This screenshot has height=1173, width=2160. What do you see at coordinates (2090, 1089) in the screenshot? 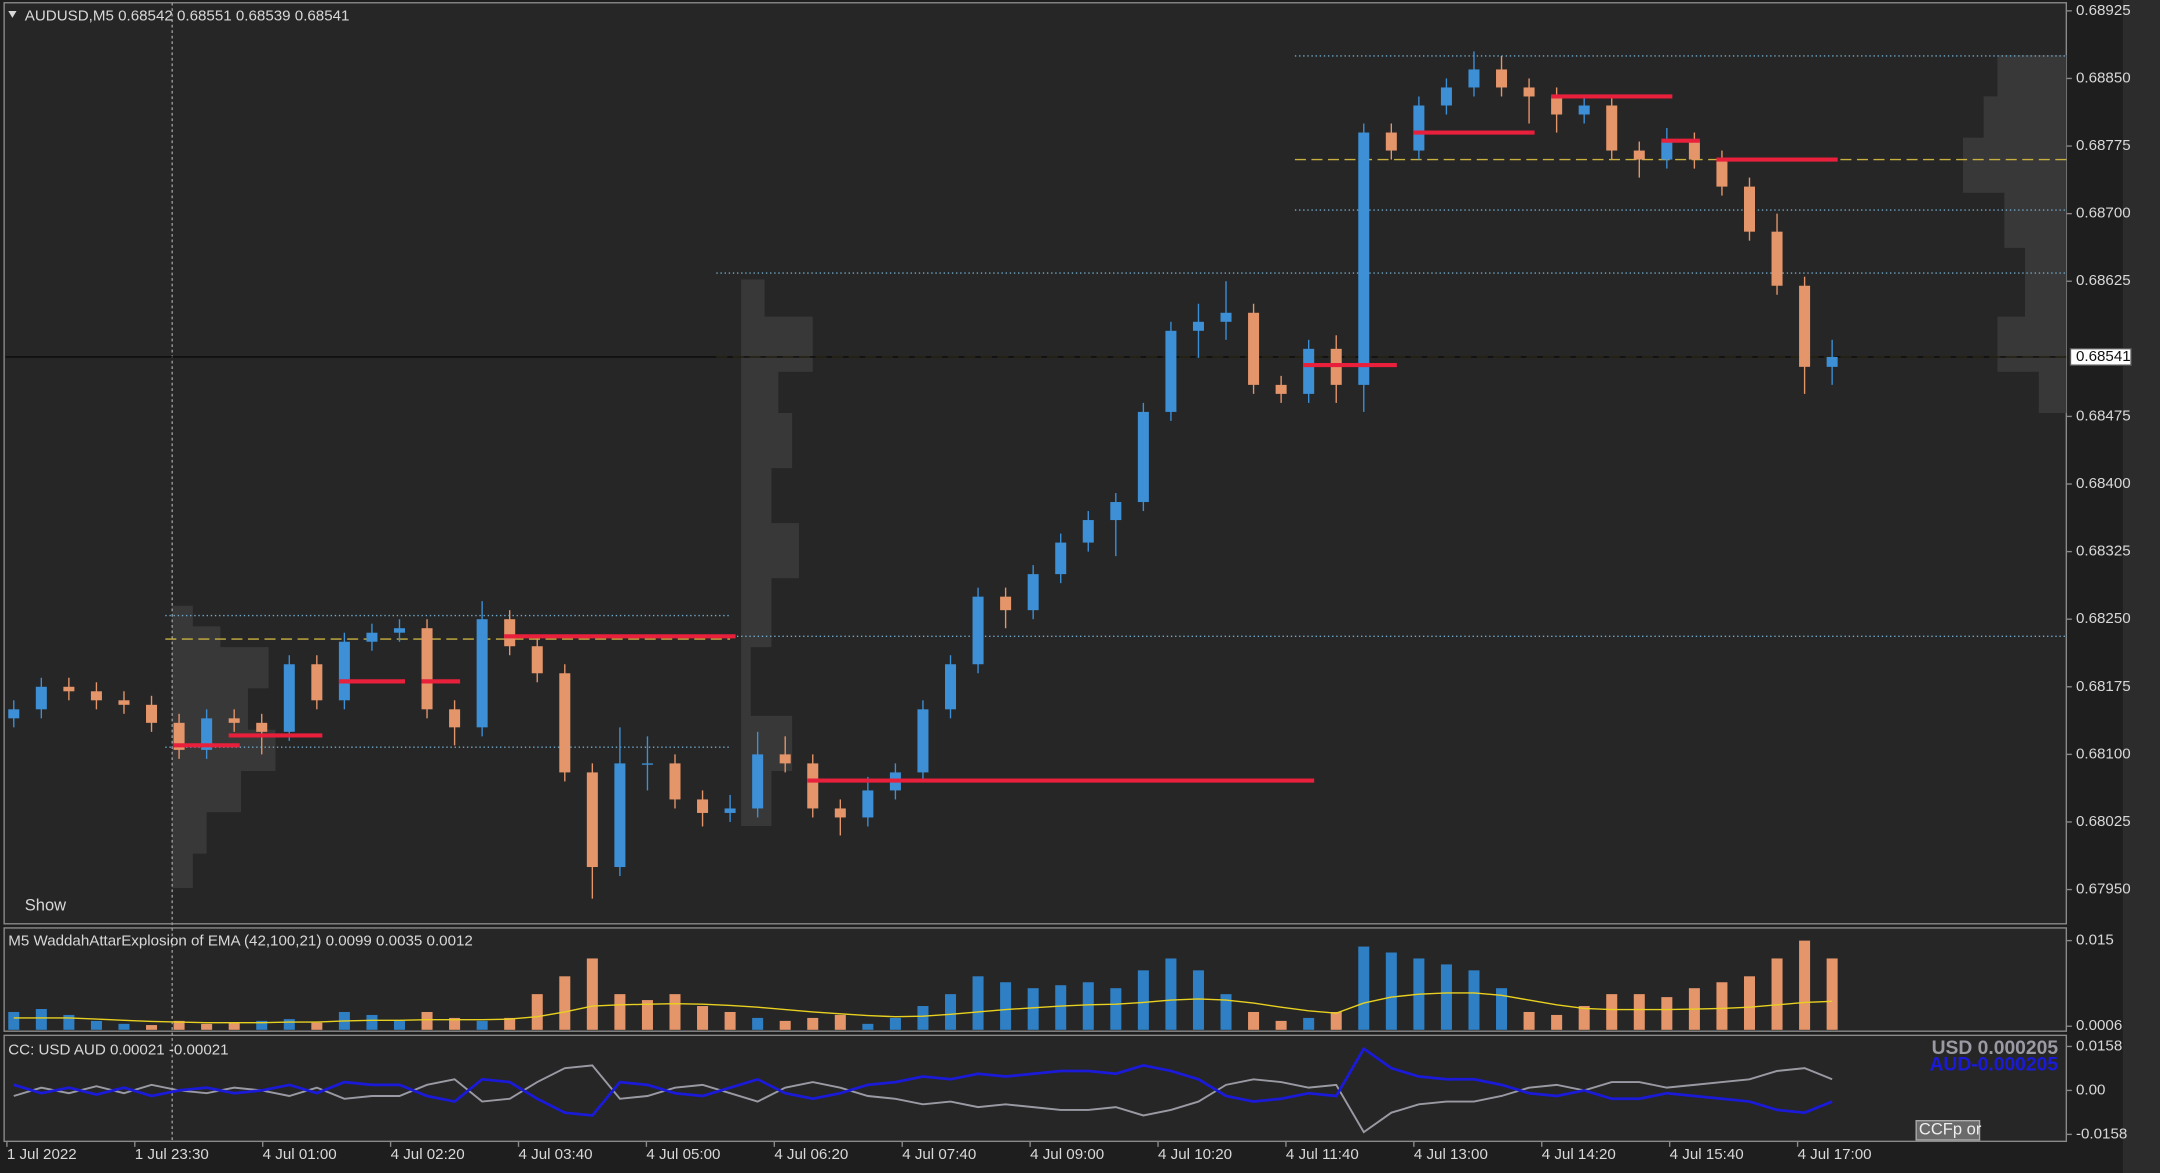
I see `y-tick-label: 0.00` at bounding box center [2090, 1089].